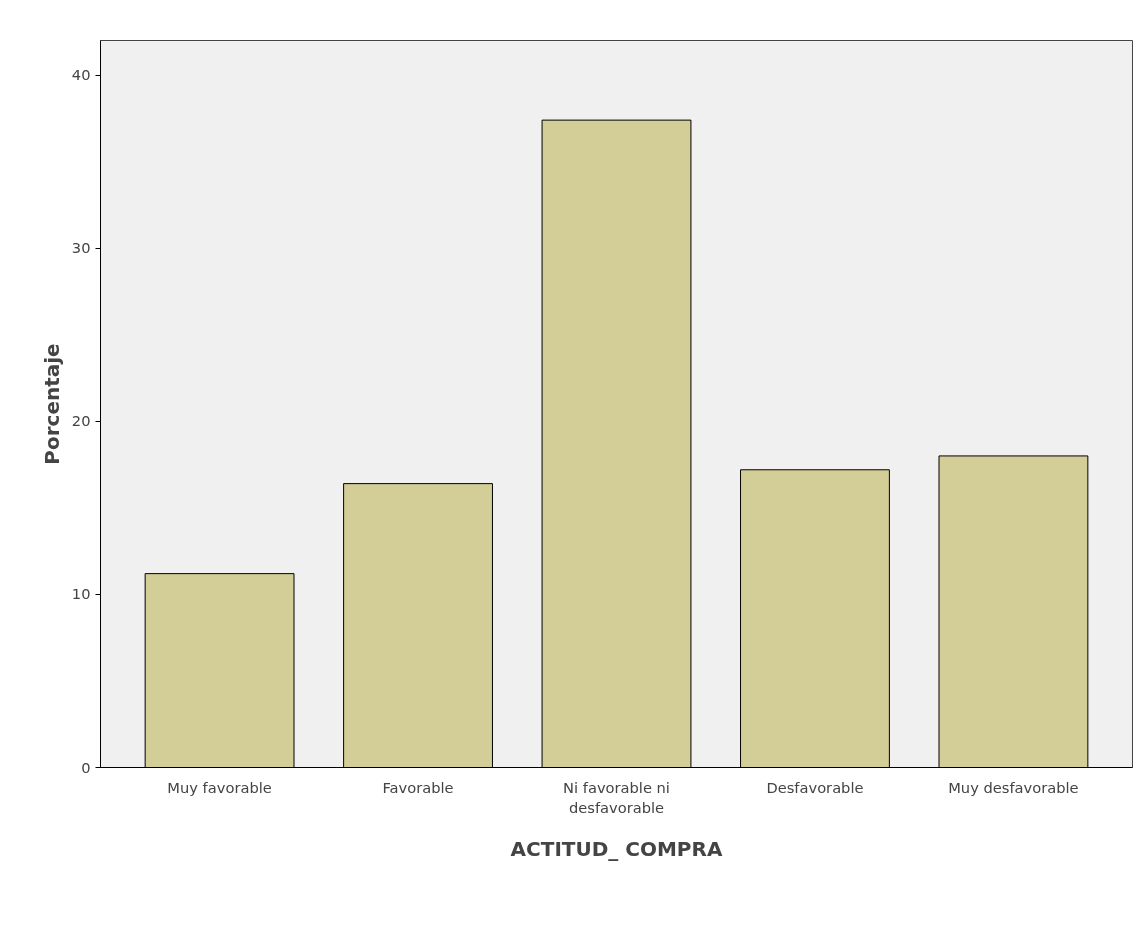  Describe the element at coordinates (418, 787) in the screenshot. I see `x-tick-label: Favorable` at that location.